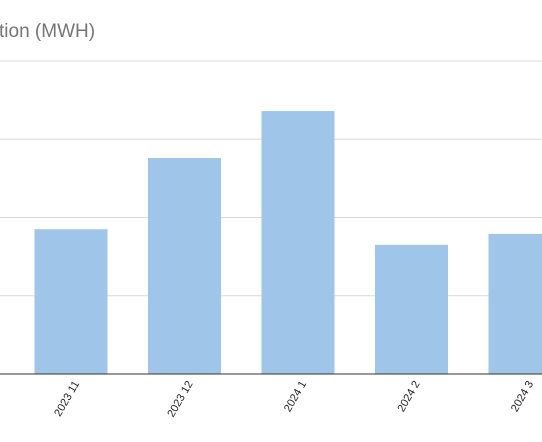  Describe the element at coordinates (67, 399) in the screenshot. I see `x-tick-label: 2023 11` at that location.